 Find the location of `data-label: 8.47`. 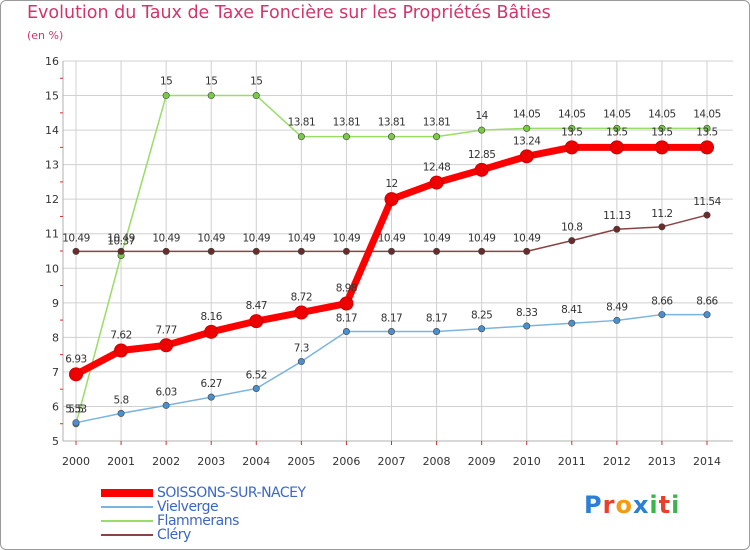

data-label: 8.47 is located at coordinates (256, 306).